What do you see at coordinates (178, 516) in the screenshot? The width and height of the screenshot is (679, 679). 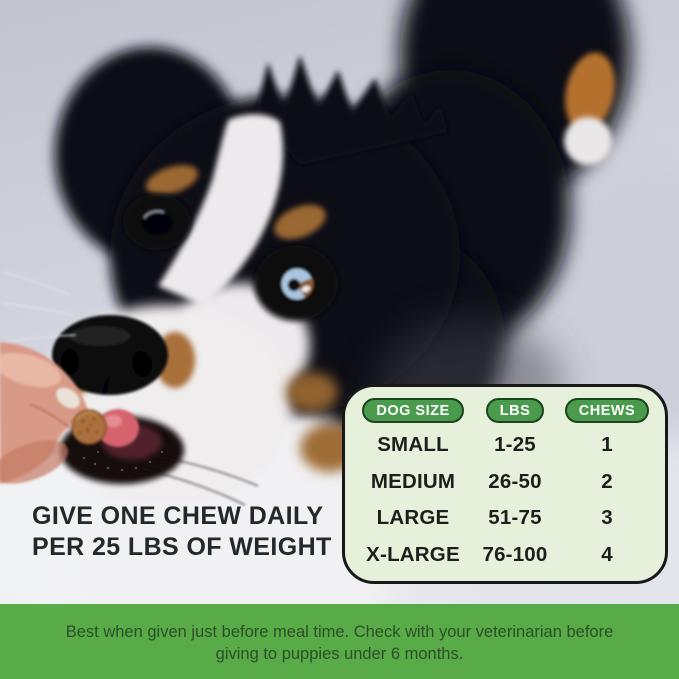 I see `headline-line-1: GIVE ONE CHEW DAILY` at bounding box center [178, 516].